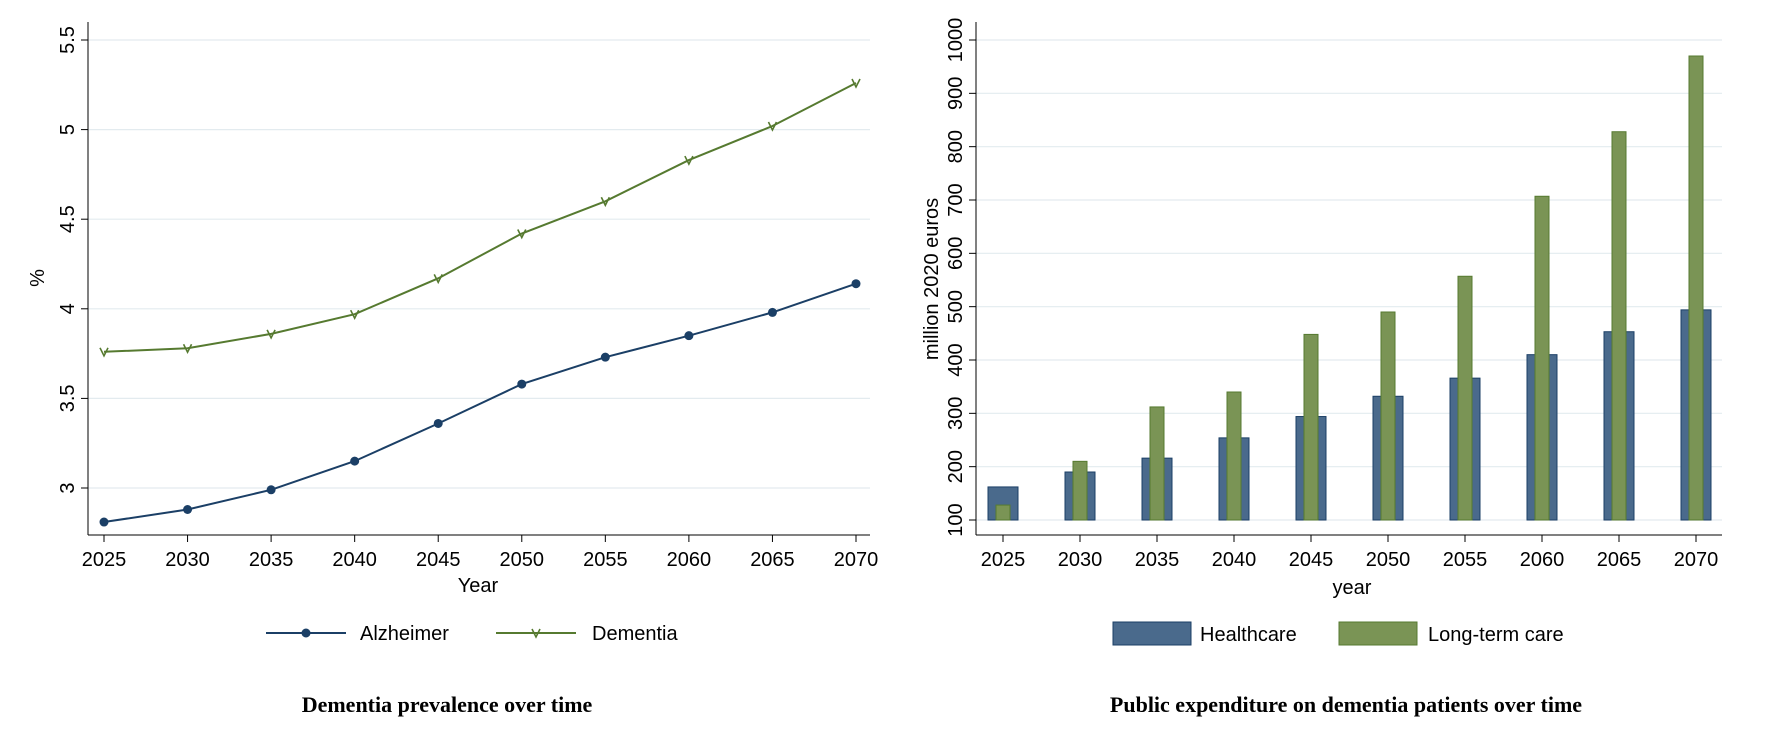 The width and height of the screenshot is (1771, 730). What do you see at coordinates (404, 634) in the screenshot?
I see `legend-label-alzheimer: Alzheimer` at bounding box center [404, 634].